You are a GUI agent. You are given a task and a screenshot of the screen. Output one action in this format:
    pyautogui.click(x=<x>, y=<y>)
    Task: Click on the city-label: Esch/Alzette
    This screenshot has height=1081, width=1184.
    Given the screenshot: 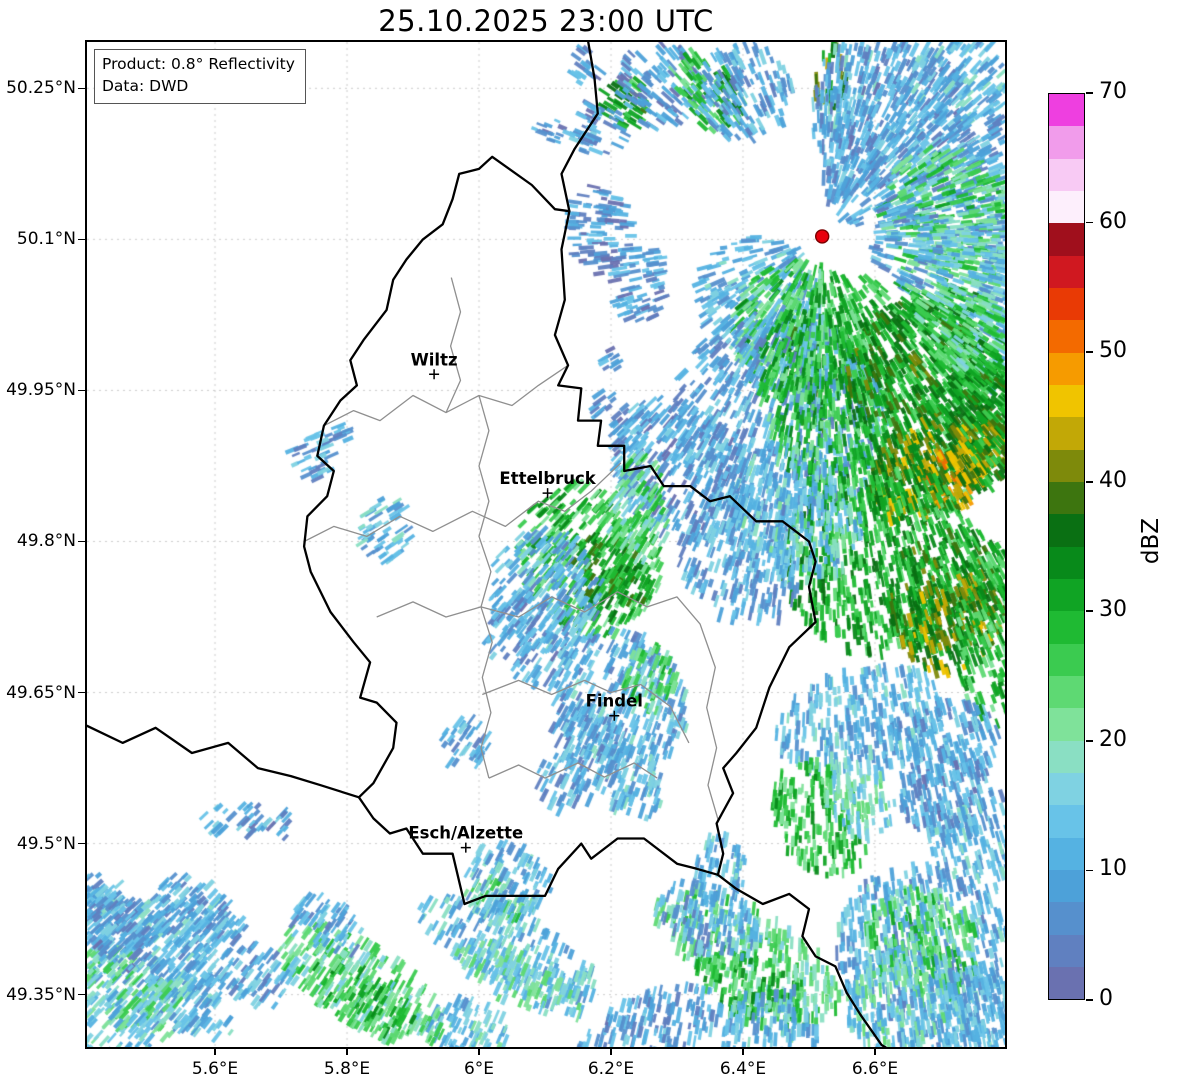 What is the action you would take?
    pyautogui.click(x=465, y=833)
    